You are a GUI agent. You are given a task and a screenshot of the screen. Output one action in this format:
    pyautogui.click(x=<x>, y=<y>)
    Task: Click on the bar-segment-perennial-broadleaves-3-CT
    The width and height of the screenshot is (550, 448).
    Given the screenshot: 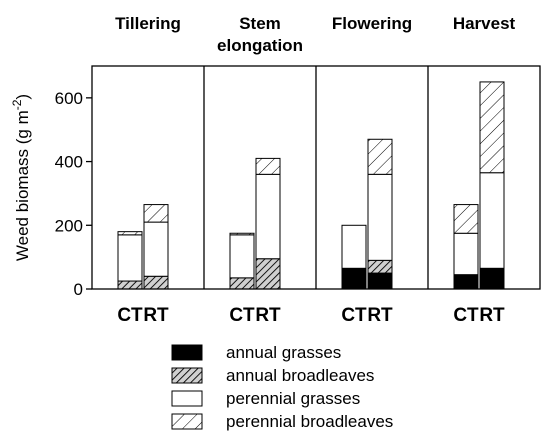 What is the action you would take?
    pyautogui.click(x=466, y=219)
    